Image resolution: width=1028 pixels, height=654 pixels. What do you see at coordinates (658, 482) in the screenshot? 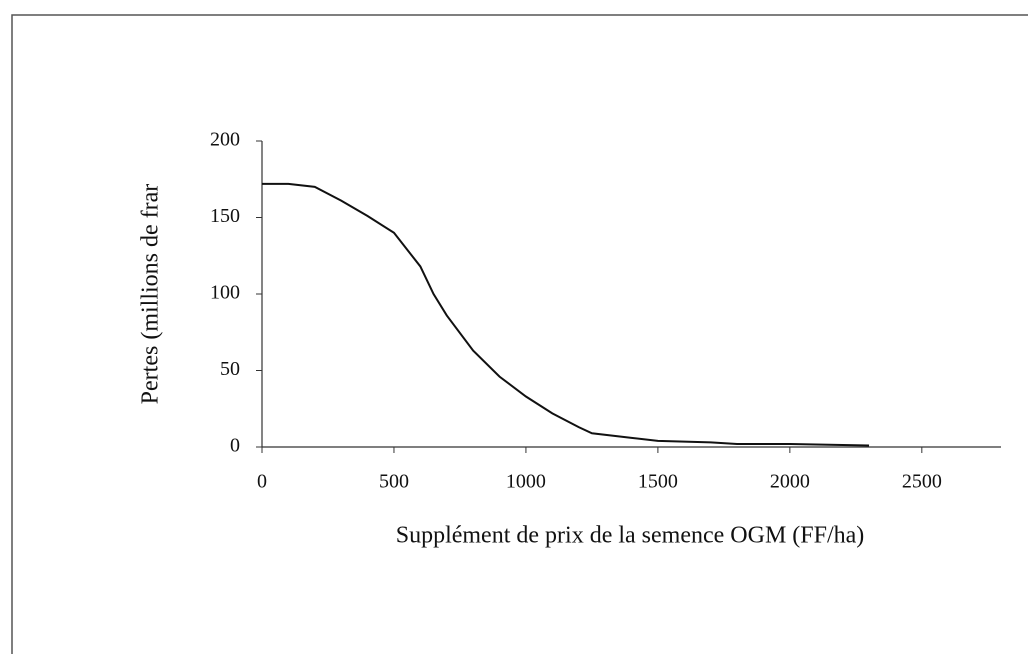
I see `x-tick-label: 1500` at bounding box center [658, 482].